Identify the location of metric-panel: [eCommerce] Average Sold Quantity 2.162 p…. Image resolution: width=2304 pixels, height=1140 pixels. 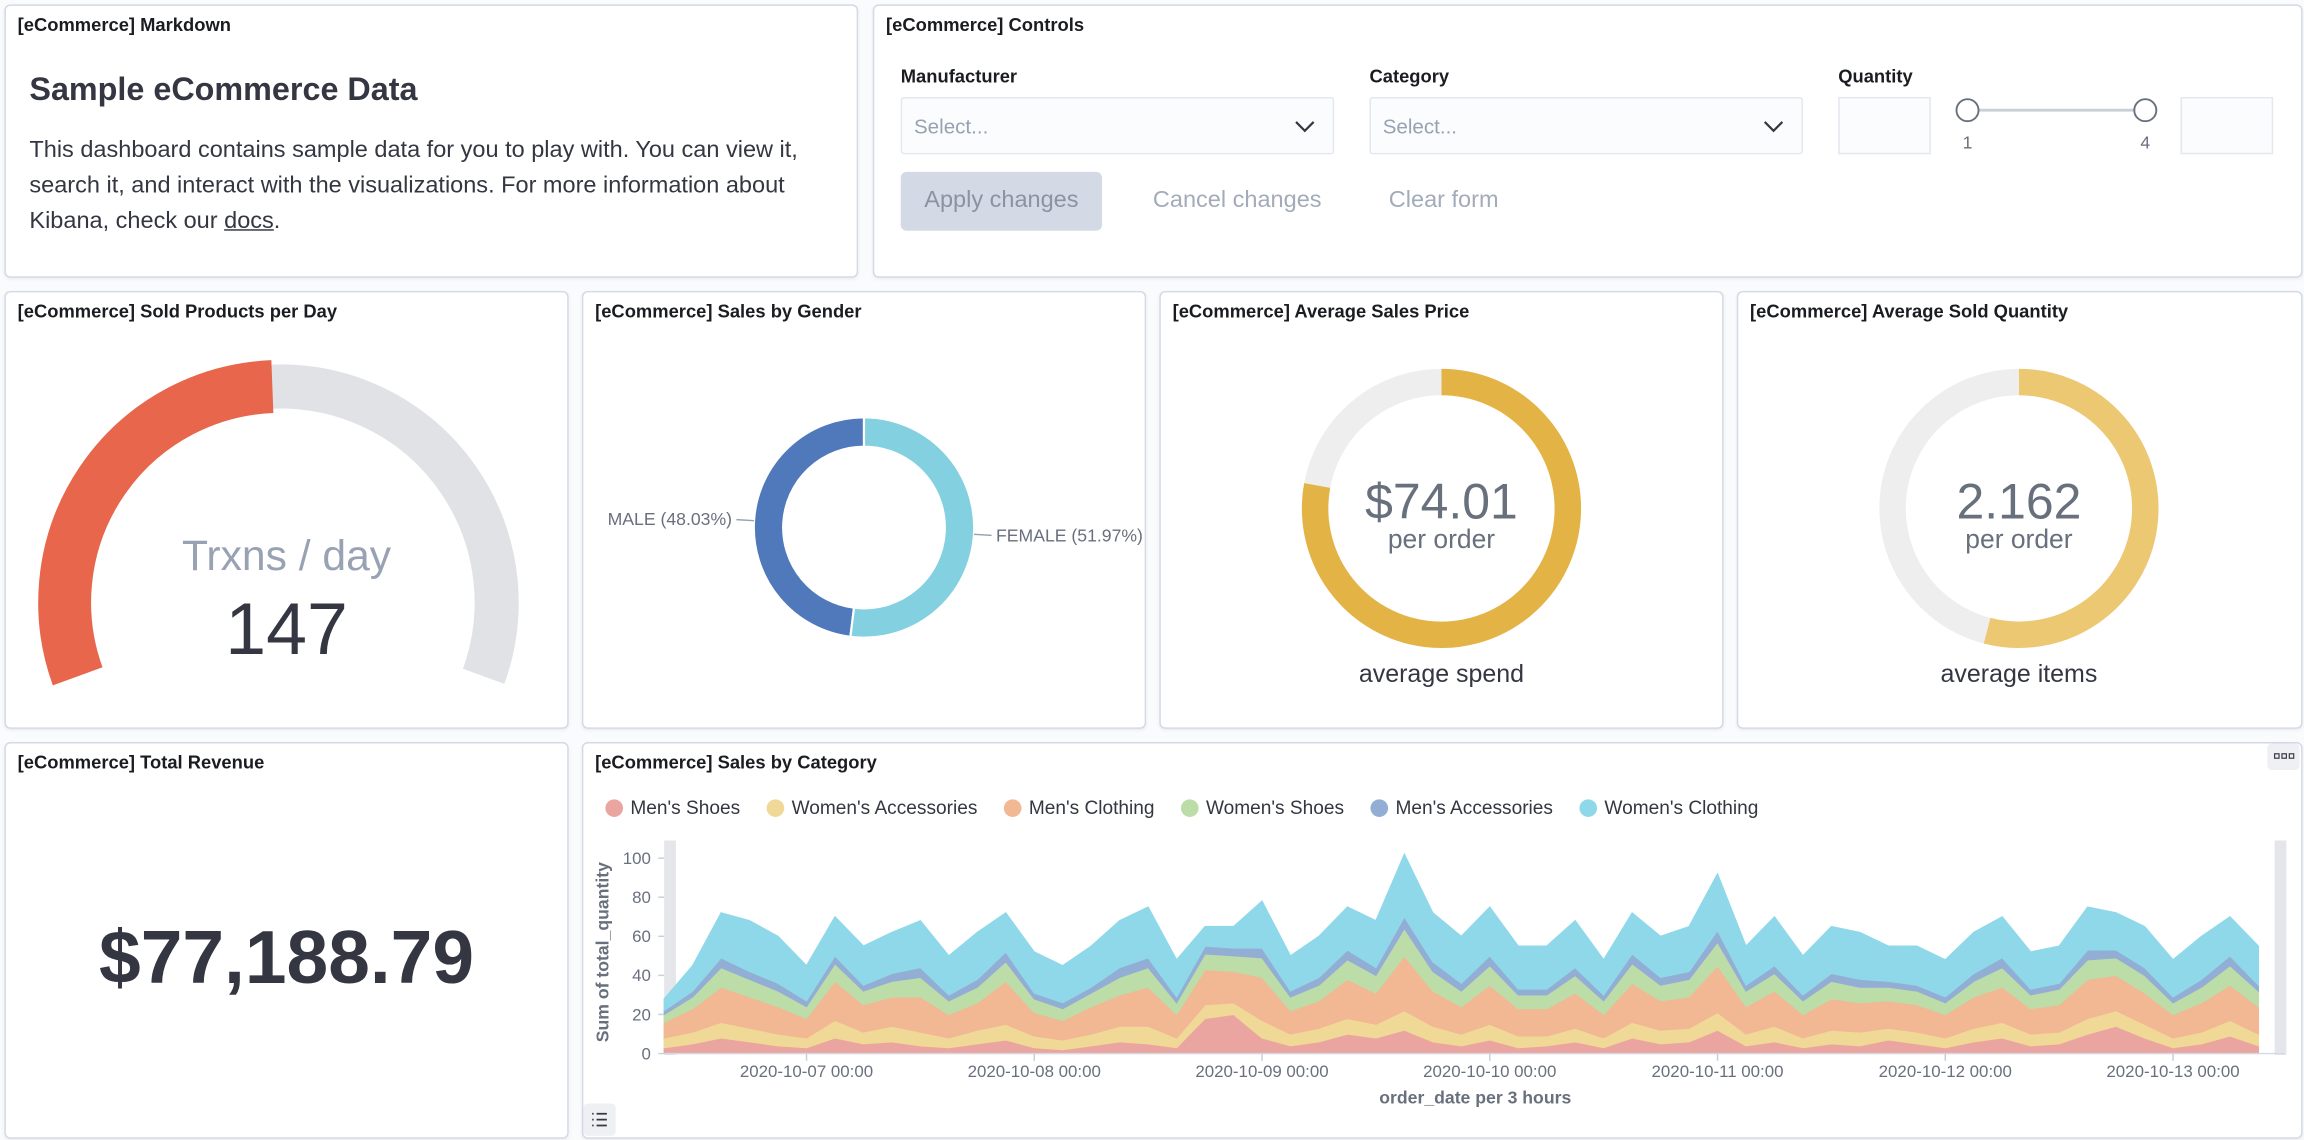
(2019, 509).